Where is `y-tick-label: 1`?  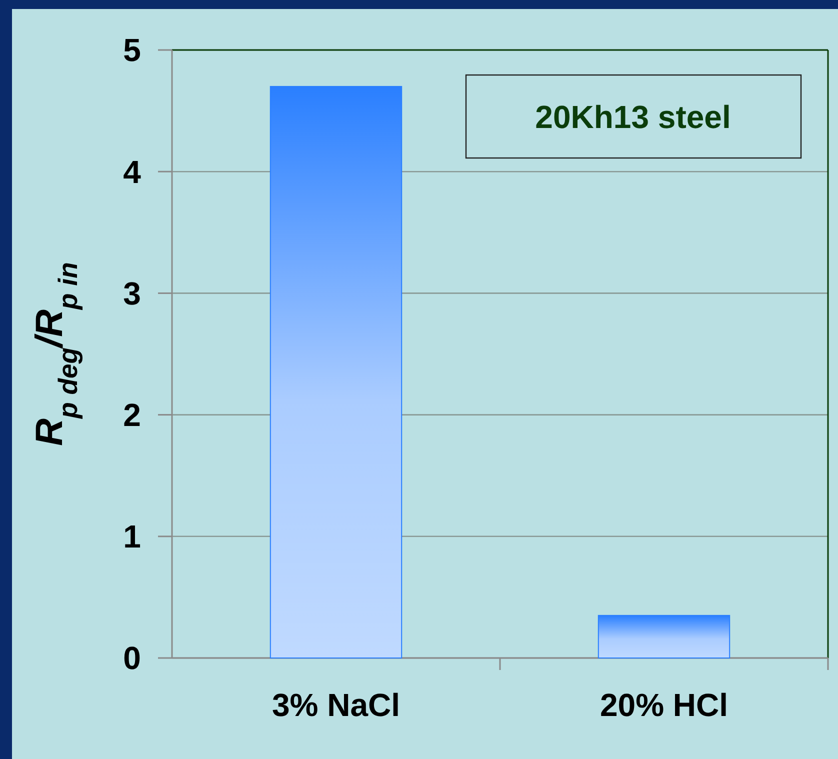 y-tick-label: 1 is located at coordinates (132, 536).